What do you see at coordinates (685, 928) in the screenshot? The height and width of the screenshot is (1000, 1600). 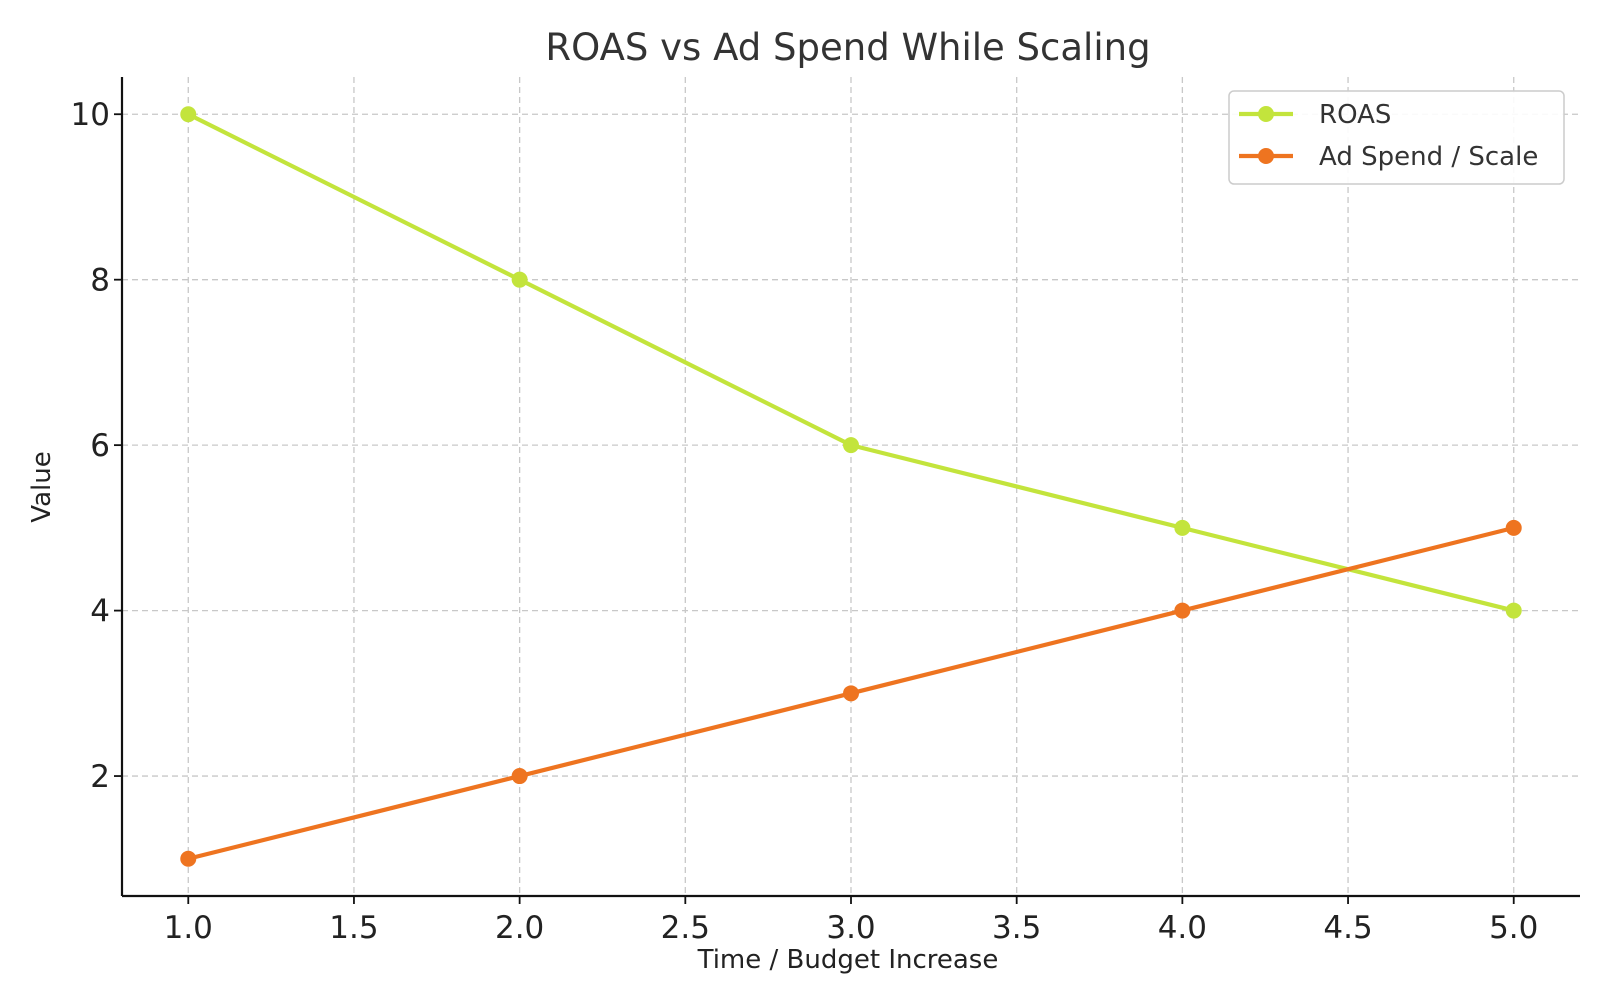 I see `x-tick-label: 2.5` at bounding box center [685, 928].